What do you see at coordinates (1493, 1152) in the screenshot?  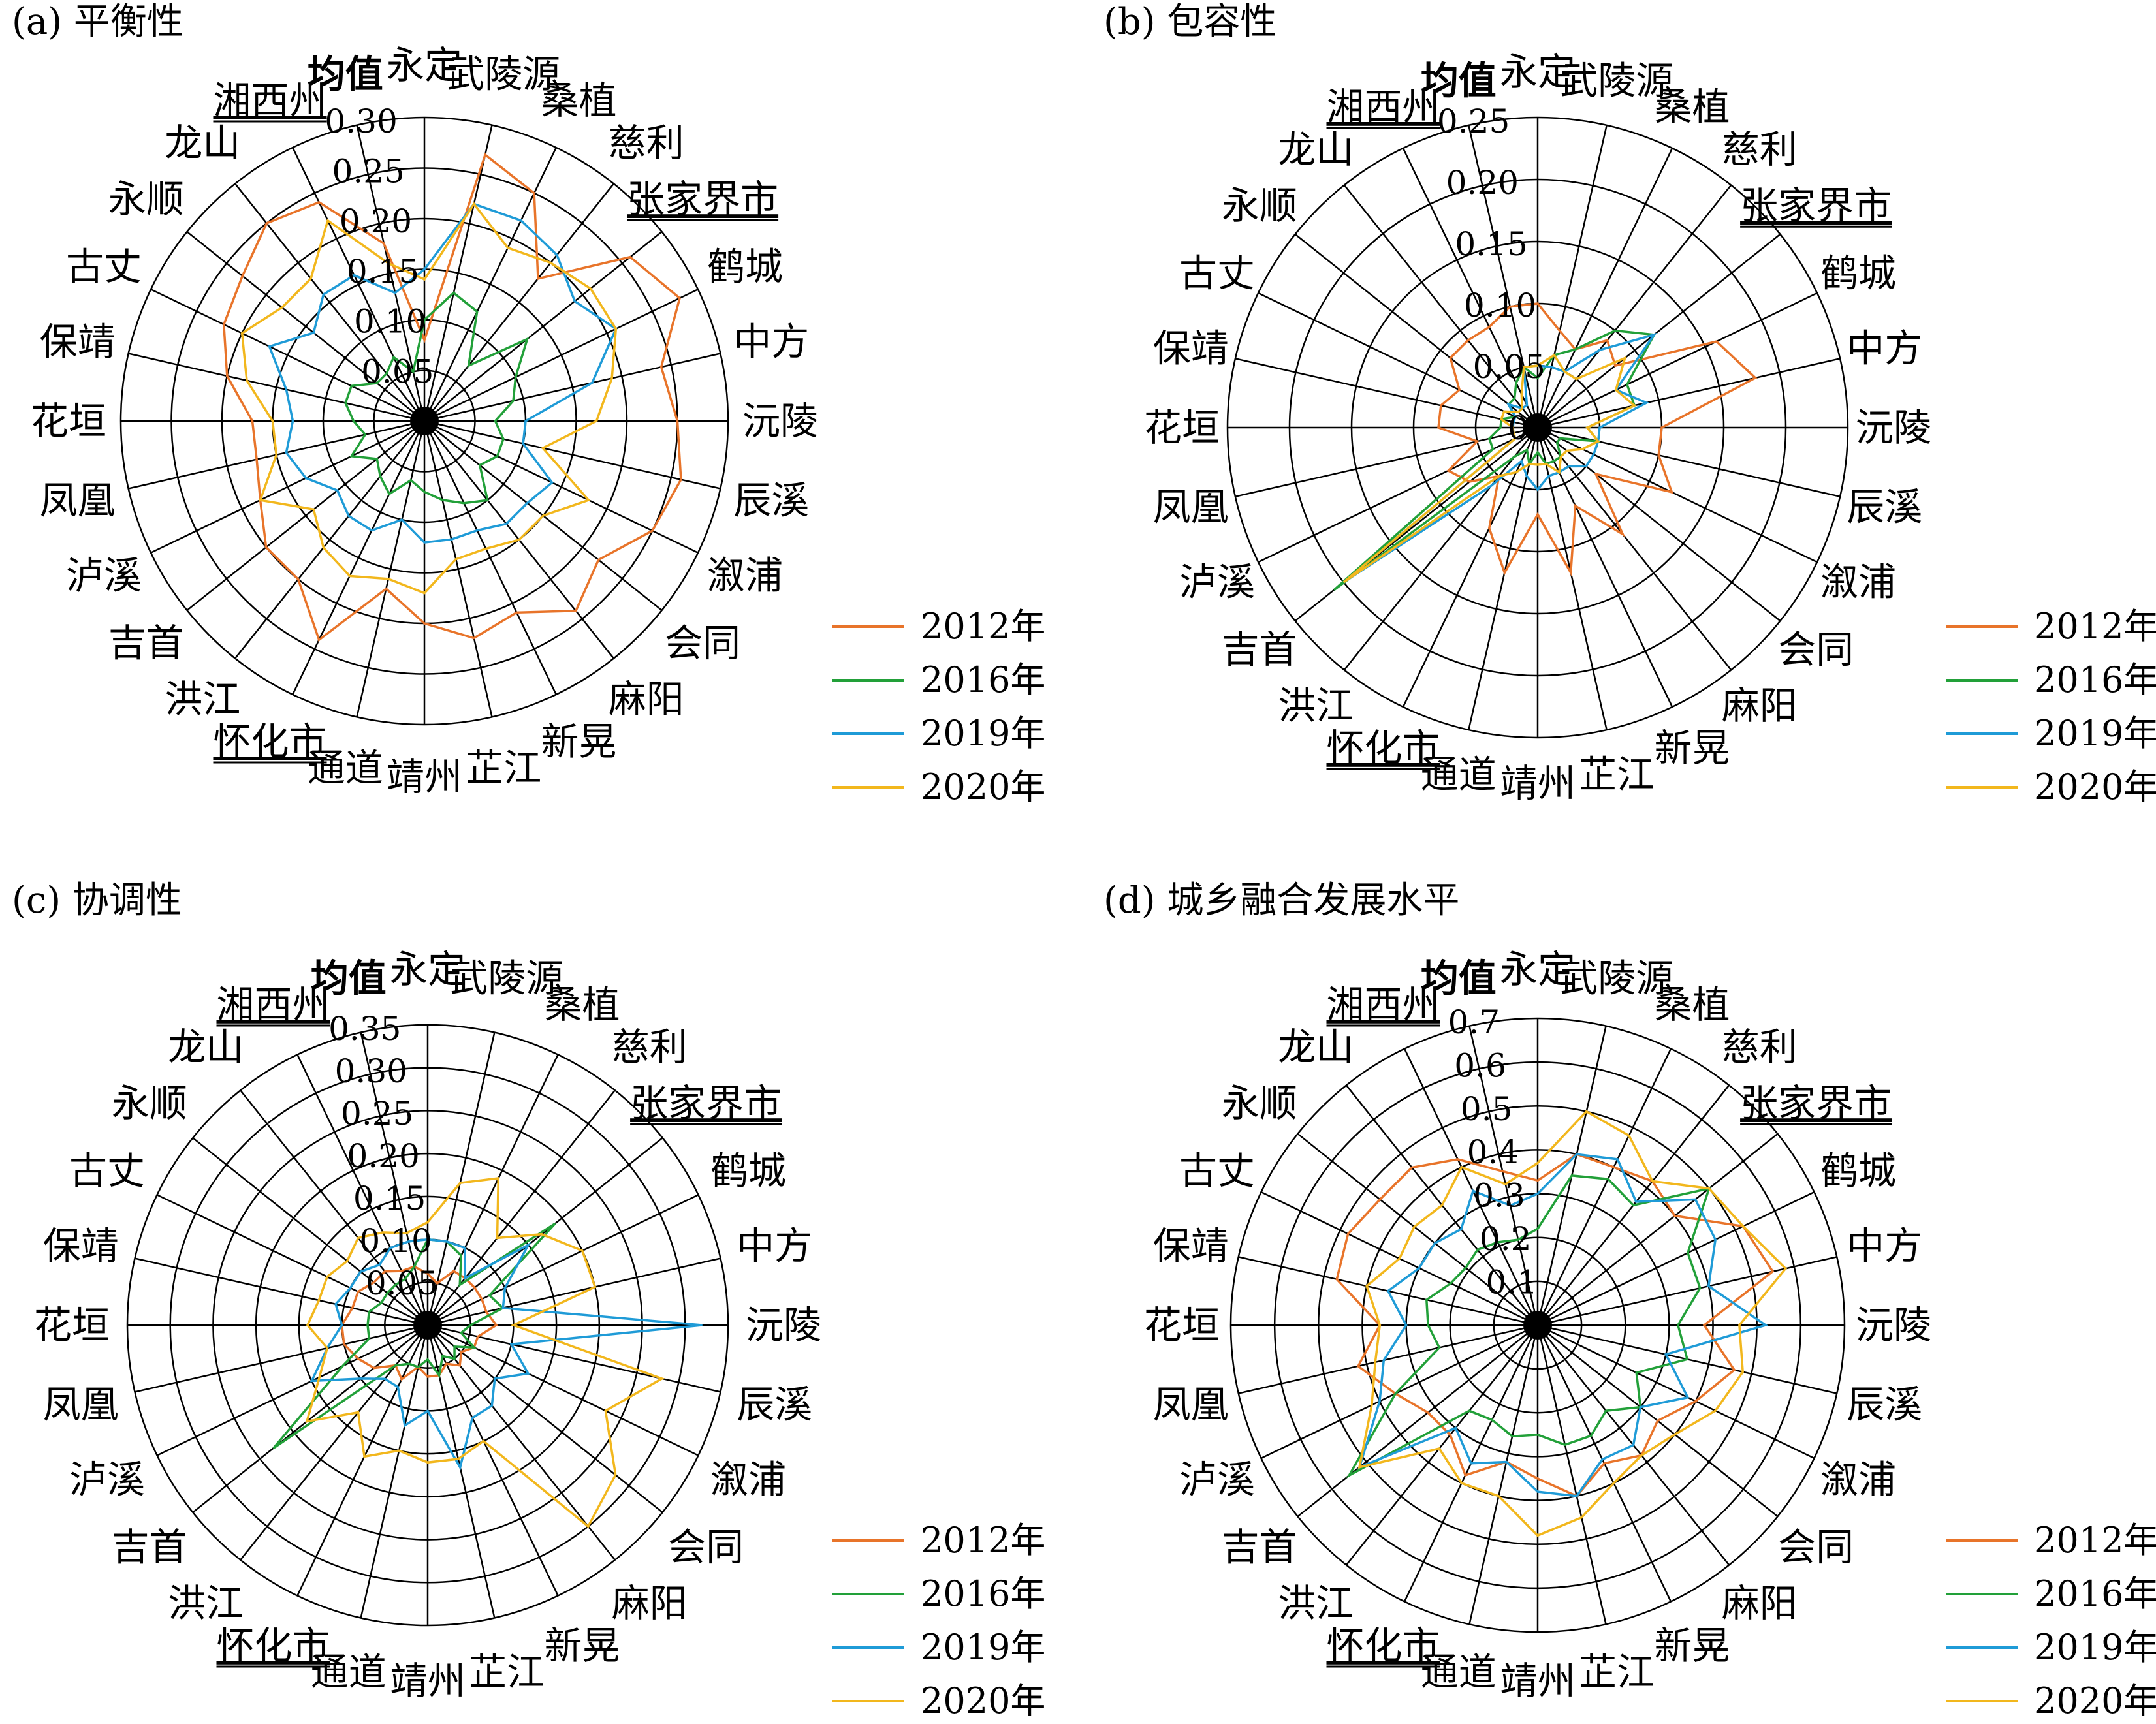 I see `radial-tick-label: 0.4` at bounding box center [1493, 1152].